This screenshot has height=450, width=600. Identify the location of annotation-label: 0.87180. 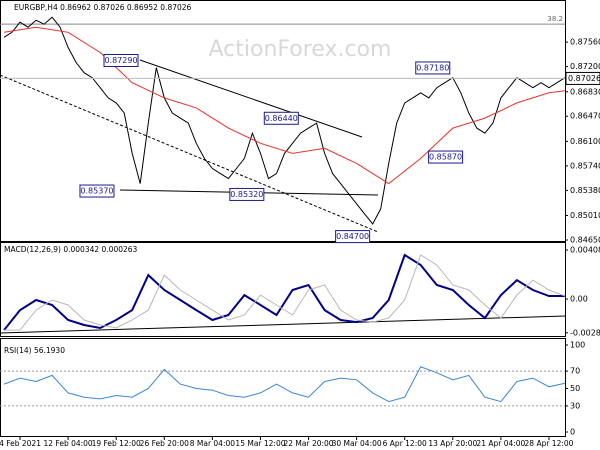
(432, 67).